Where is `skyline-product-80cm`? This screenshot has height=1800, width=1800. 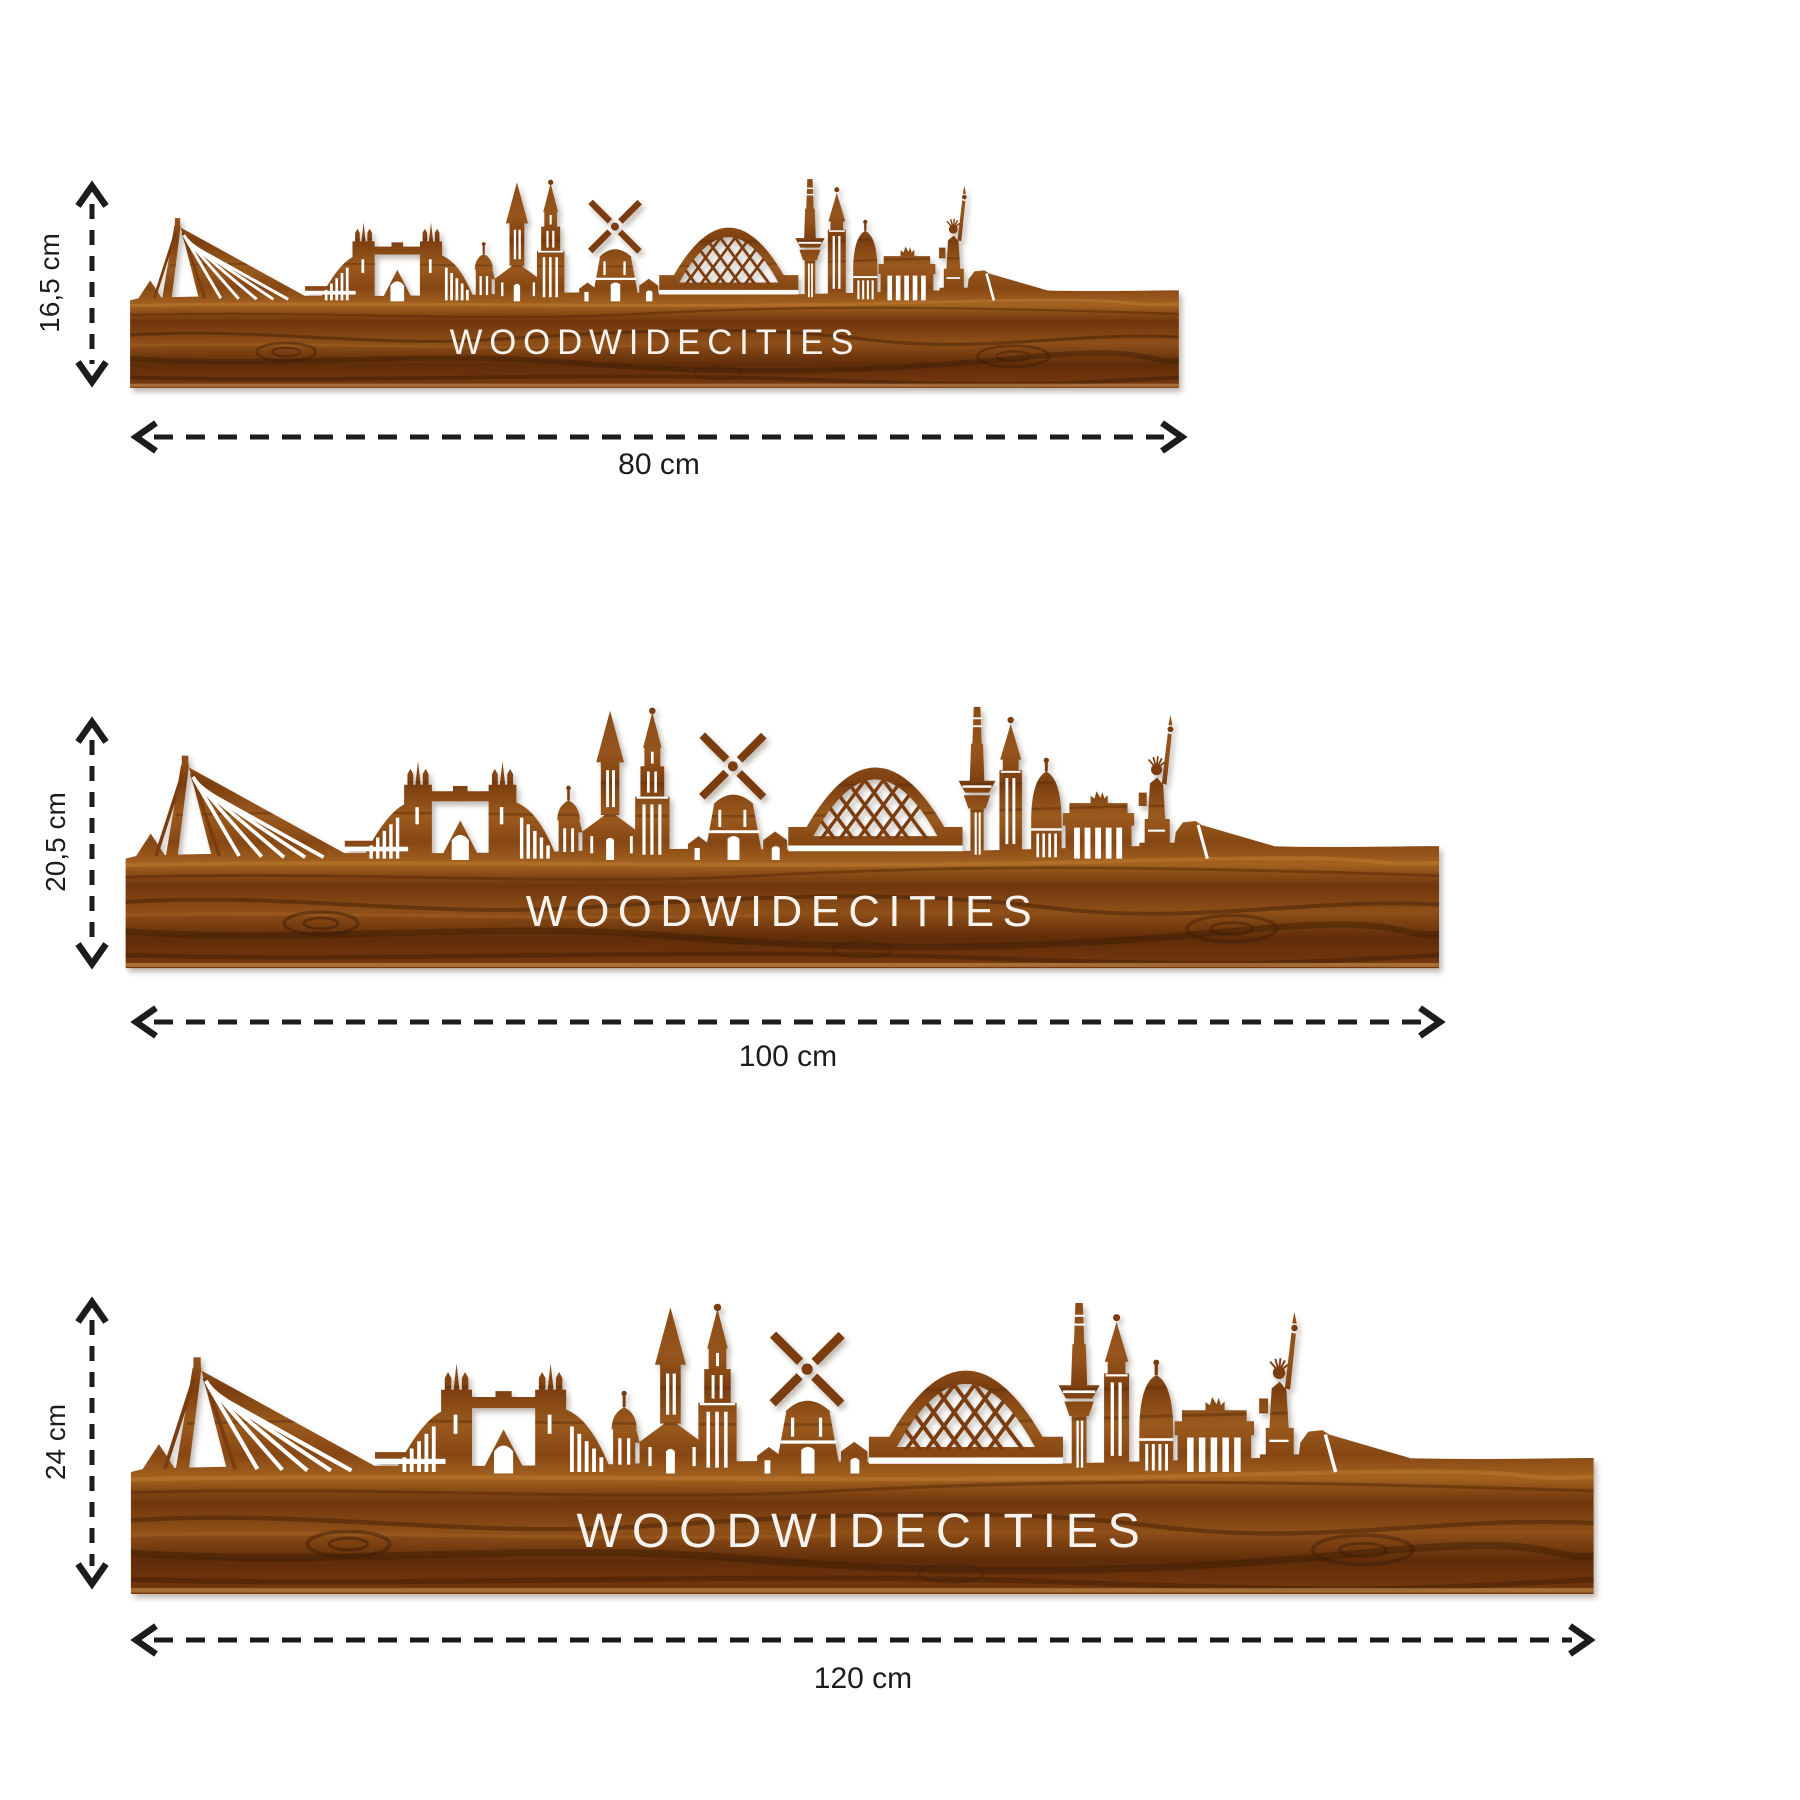 skyline-product-80cm is located at coordinates (655, 283).